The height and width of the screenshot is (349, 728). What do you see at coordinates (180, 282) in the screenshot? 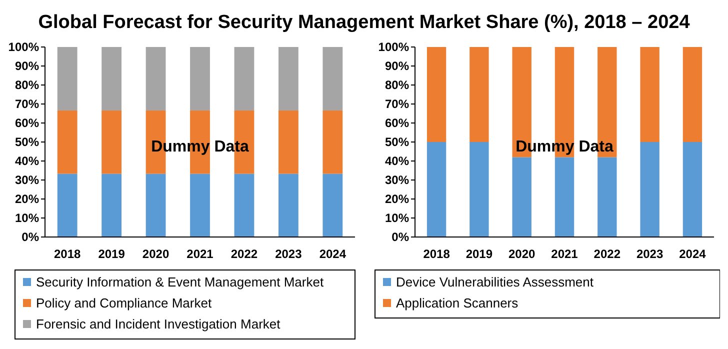
I see `legend-label: Security Information & Event Management Market` at bounding box center [180, 282].